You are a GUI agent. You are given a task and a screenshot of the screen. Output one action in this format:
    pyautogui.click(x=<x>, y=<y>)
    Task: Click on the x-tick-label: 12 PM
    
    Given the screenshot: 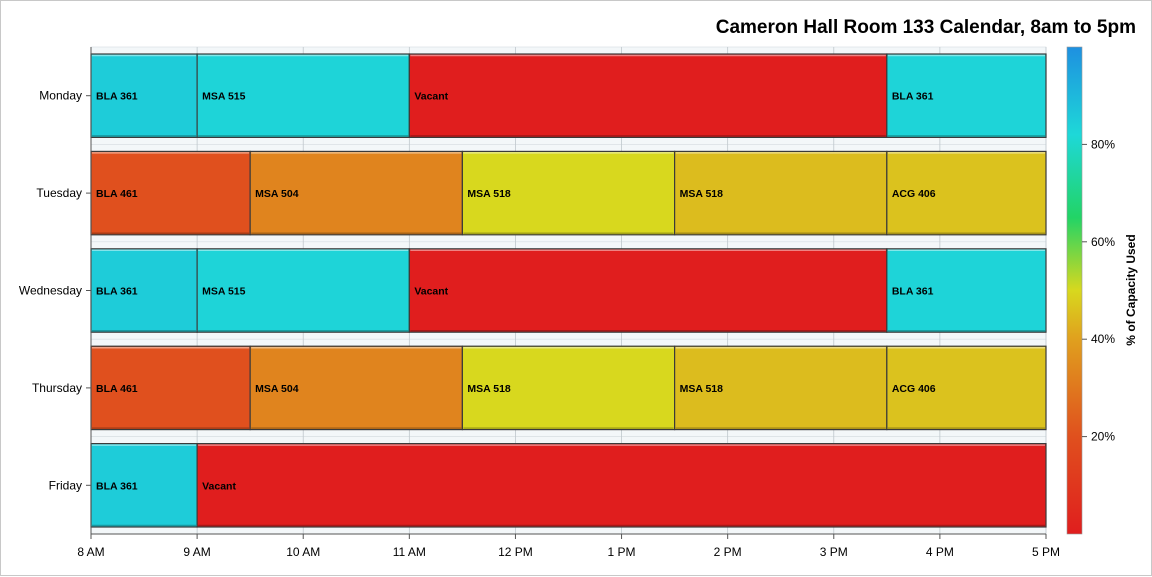 What is the action you would take?
    pyautogui.click(x=515, y=552)
    